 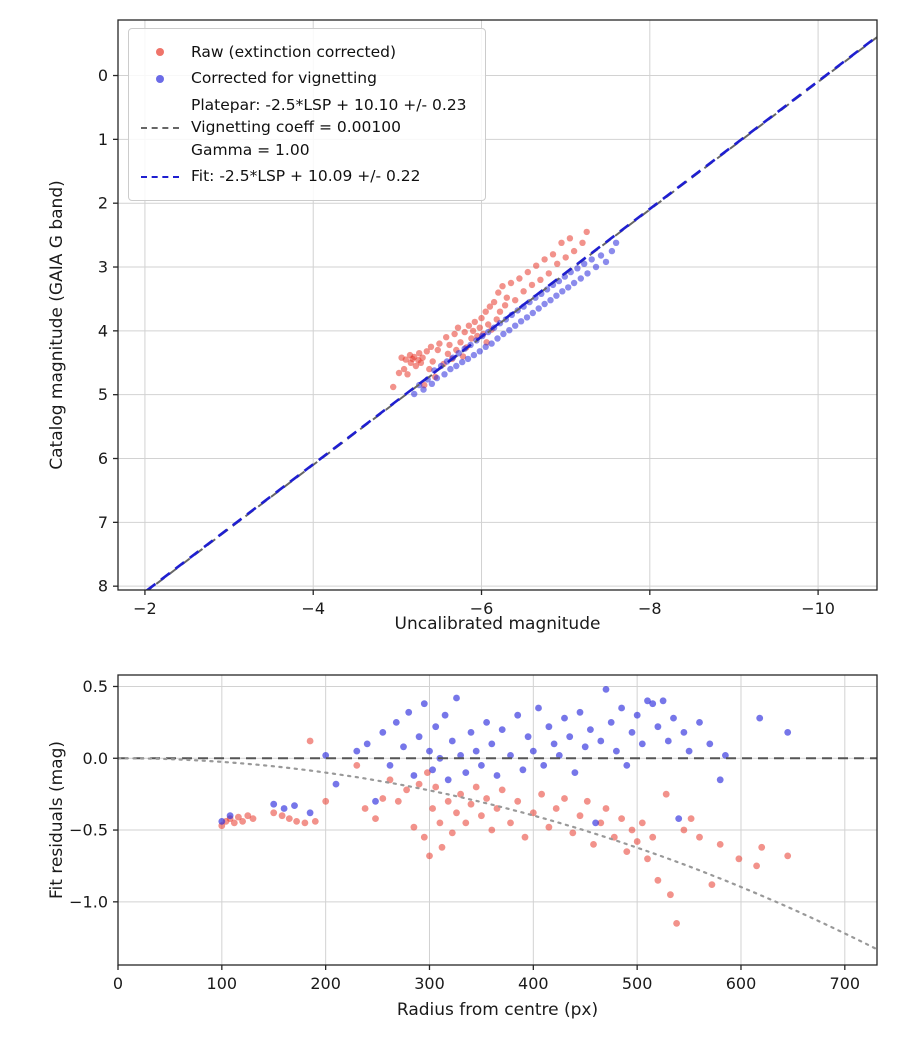 What do you see at coordinates (103, 586) in the screenshot?
I see `svg-text: 8` at bounding box center [103, 586].